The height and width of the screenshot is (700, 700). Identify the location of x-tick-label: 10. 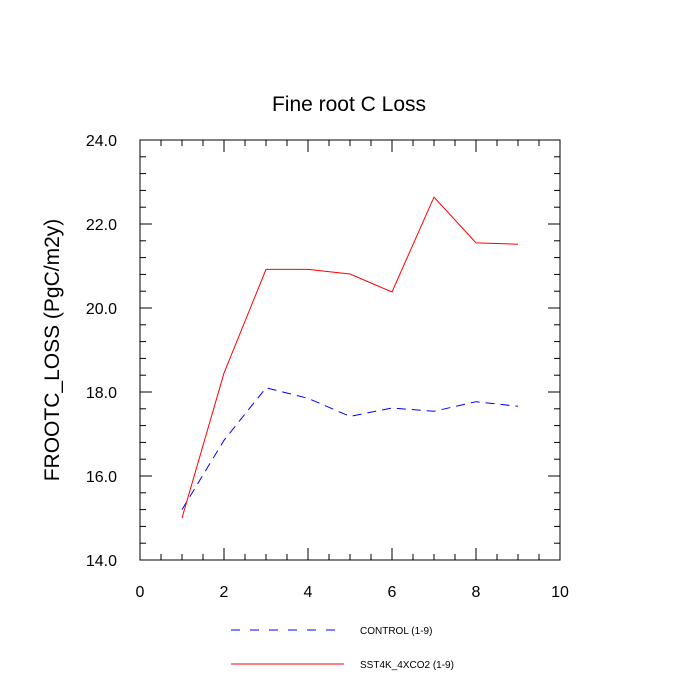
(560, 592).